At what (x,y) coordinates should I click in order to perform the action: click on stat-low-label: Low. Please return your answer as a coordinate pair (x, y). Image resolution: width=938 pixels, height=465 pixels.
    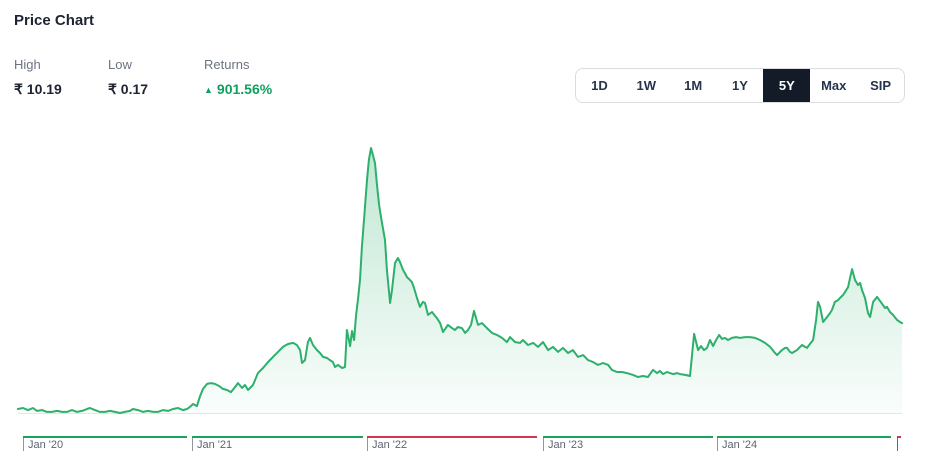
    Looking at the image, I should click on (120, 64).